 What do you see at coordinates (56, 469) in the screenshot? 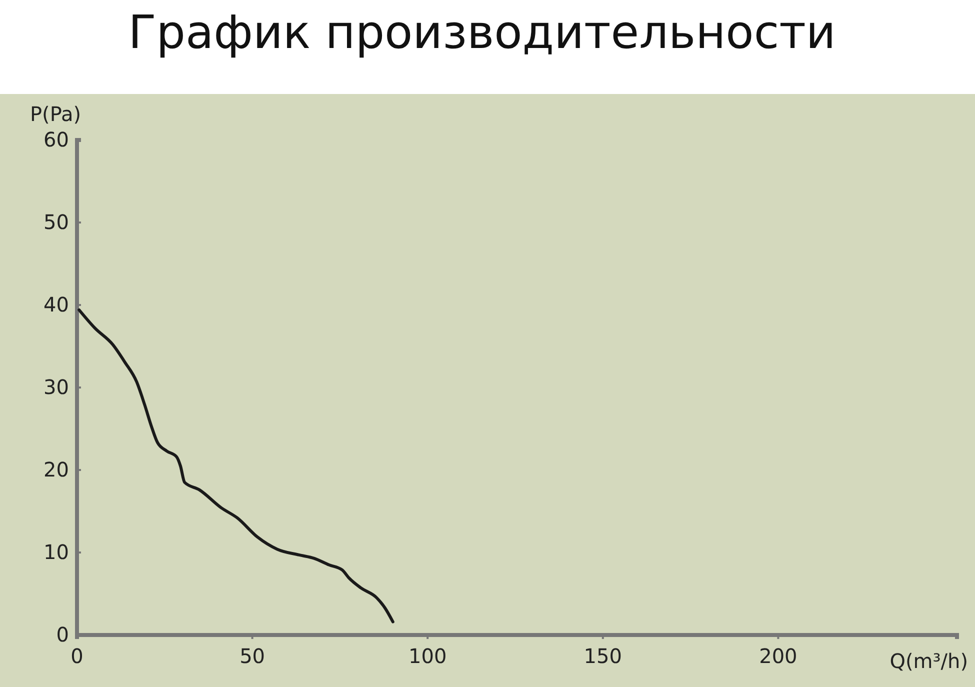
I see `y-tick-label: 20` at bounding box center [56, 469].